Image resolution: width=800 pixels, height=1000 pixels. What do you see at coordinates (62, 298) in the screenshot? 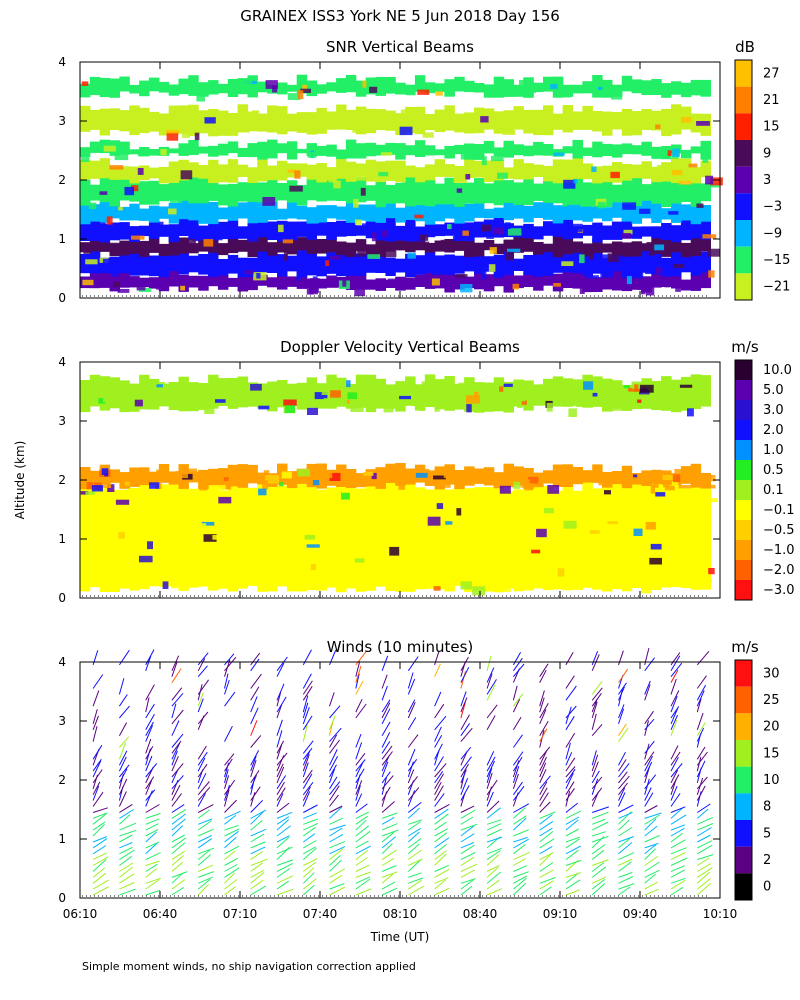
I see `y-tick-label: 0` at bounding box center [62, 298].